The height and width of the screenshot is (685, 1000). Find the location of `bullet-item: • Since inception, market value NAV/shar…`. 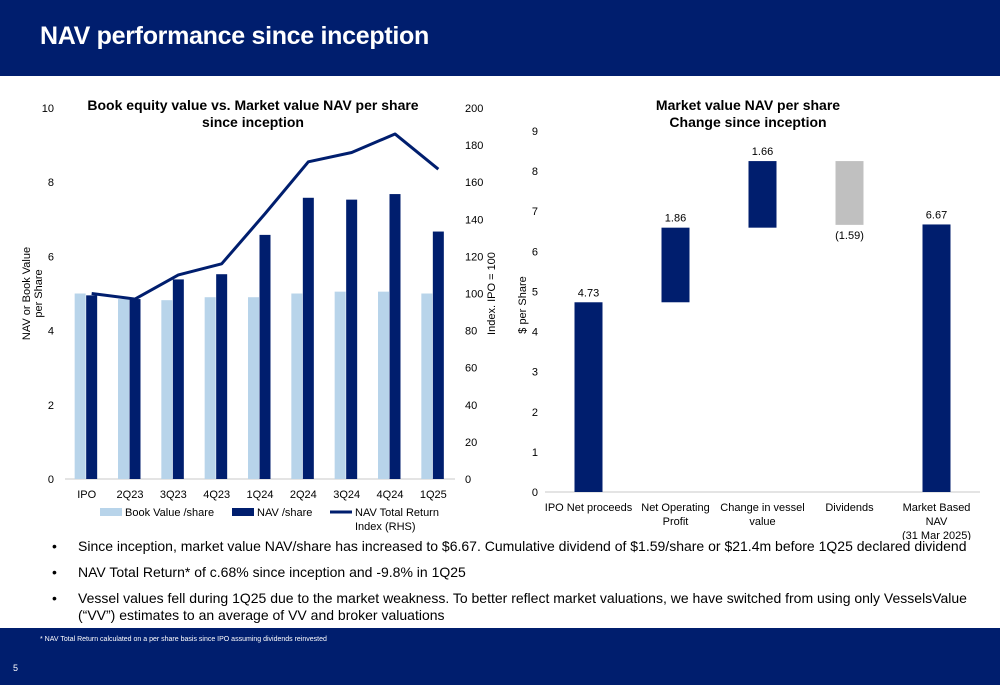

bullet-item: • Since inception, market value NAV/shar… is located at coordinates (524, 546).